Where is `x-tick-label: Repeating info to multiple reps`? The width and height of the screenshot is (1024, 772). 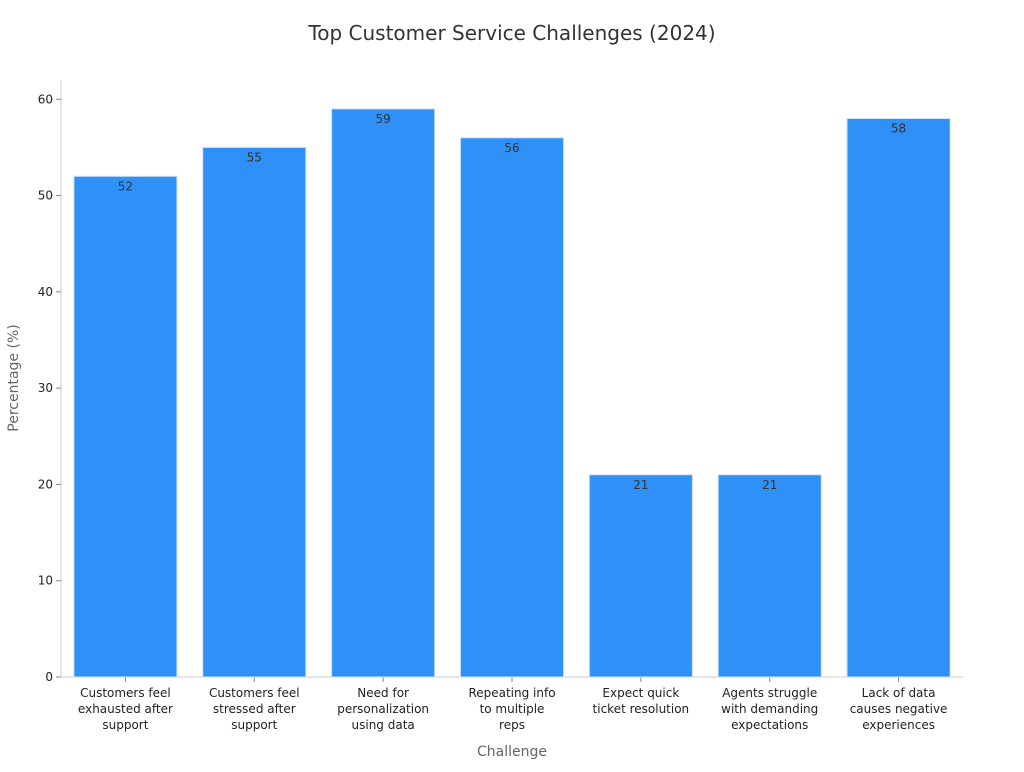
x-tick-label: Repeating info to multiple reps is located at coordinates (511, 709).